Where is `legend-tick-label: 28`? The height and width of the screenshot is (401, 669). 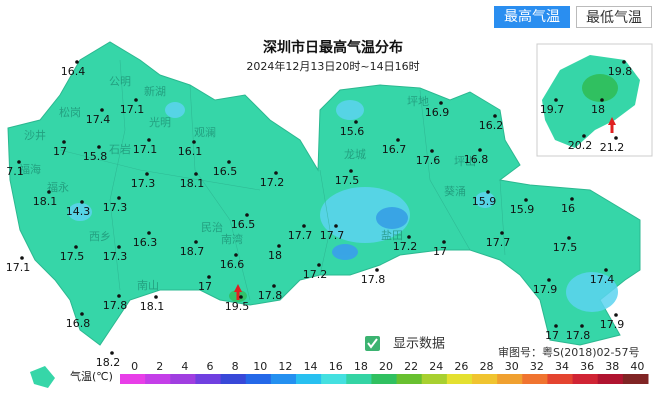 legend-tick-label: 28 is located at coordinates (487, 366).